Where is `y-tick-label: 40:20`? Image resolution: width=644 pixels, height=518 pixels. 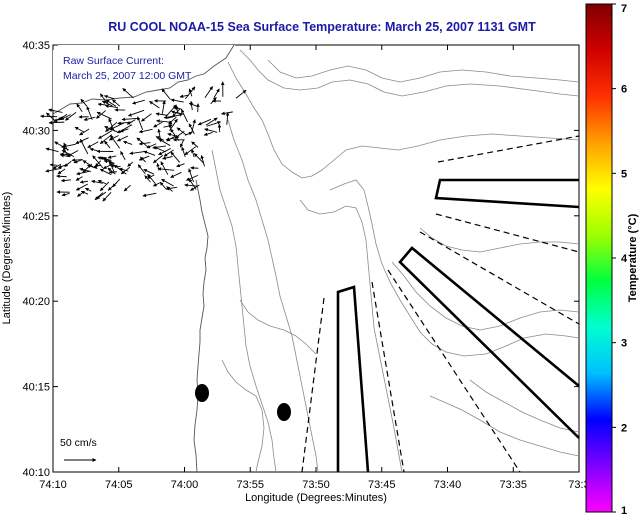
y-tick-label: 40:20 is located at coordinates (36, 302).